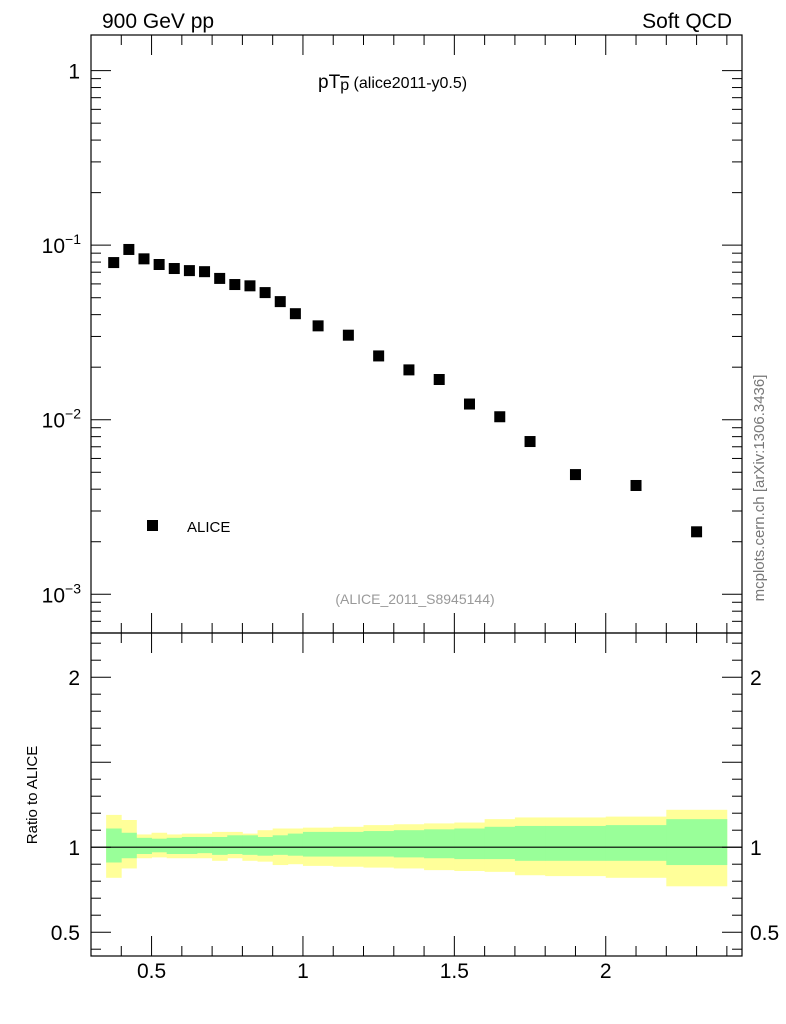  I want to click on legend-marker, so click(152, 525).